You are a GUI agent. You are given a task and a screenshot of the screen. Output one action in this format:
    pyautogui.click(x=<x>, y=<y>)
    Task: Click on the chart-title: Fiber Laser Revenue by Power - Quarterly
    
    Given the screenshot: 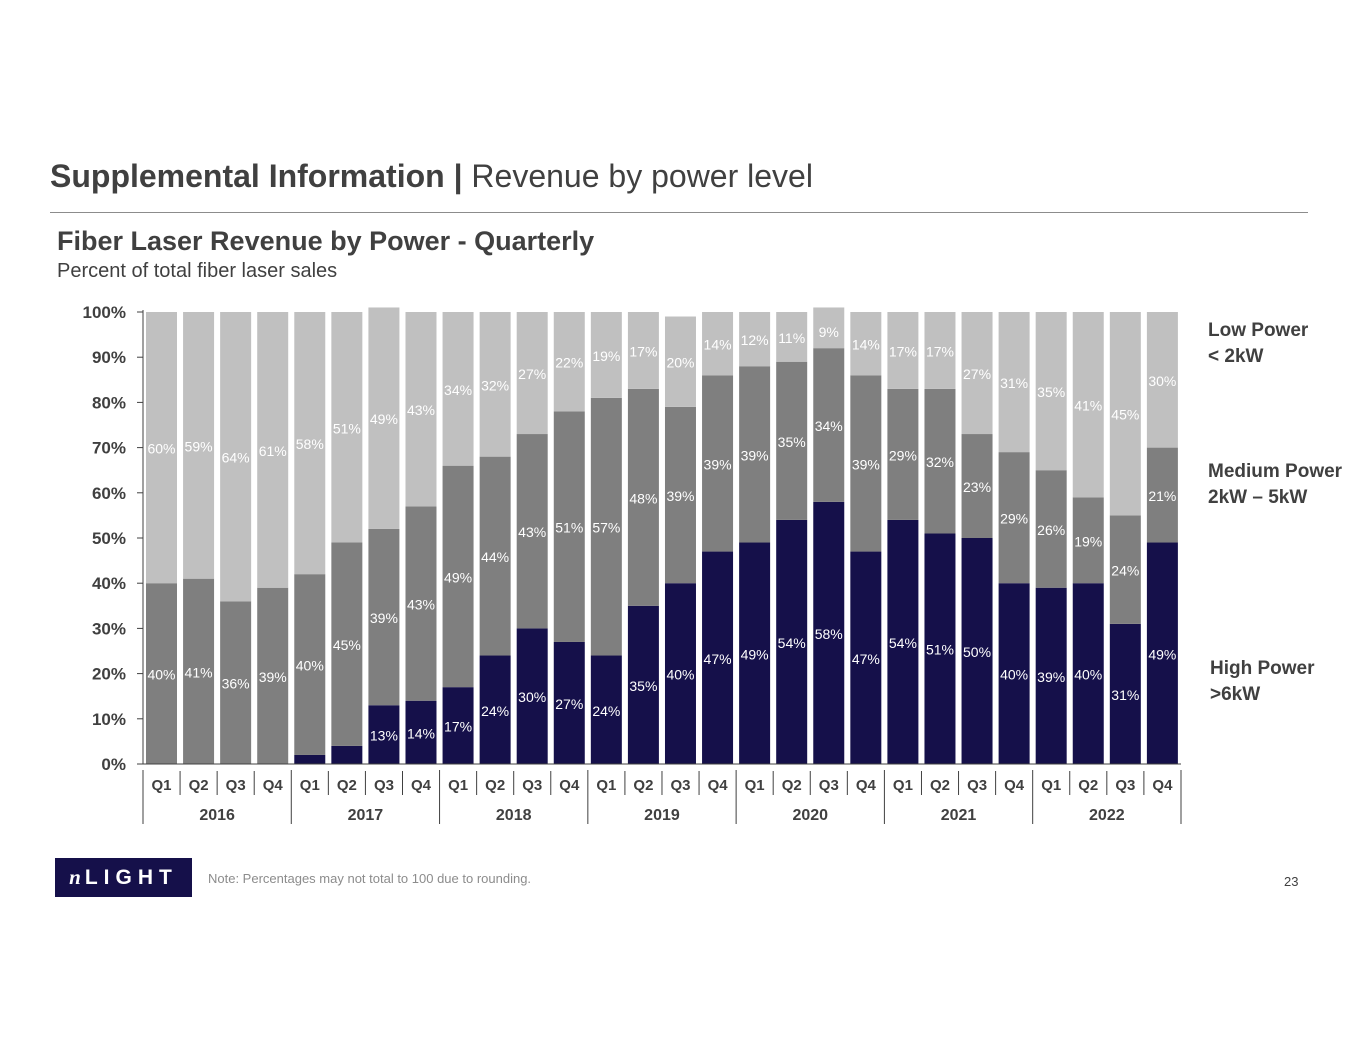 What is the action you would take?
    pyautogui.click(x=326, y=241)
    